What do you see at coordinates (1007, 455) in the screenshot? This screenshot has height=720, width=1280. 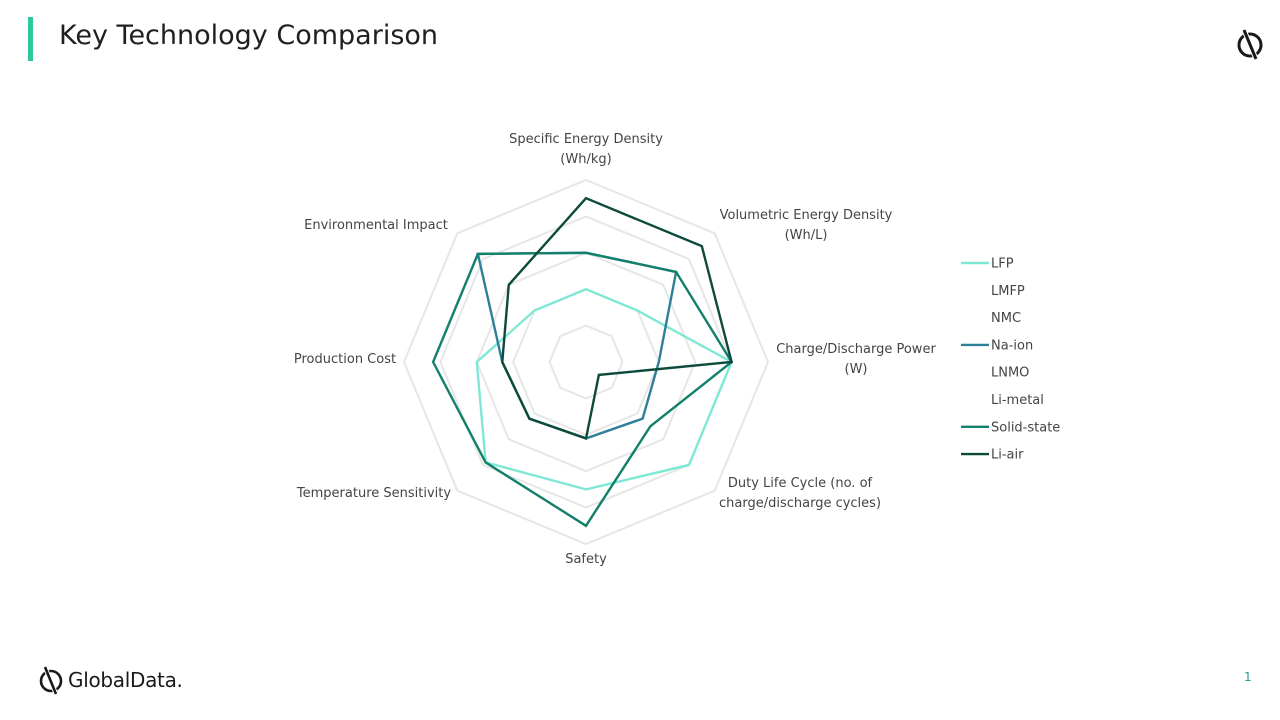 I see `legend-label-li-air: Li-air` at bounding box center [1007, 455].